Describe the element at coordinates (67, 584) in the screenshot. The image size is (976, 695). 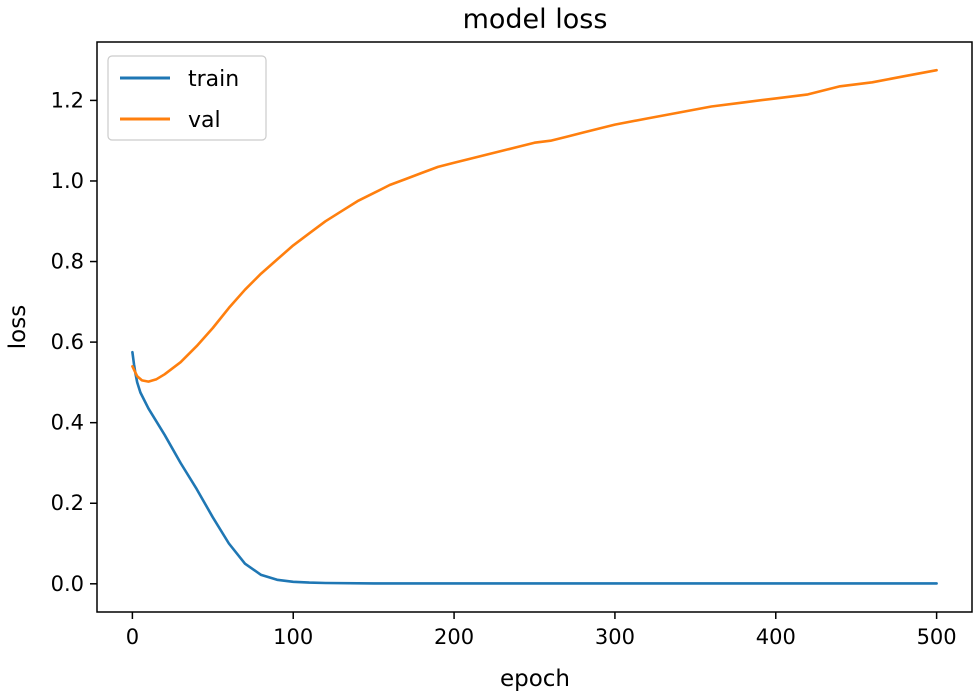
I see `y-tick-label: 0.0` at that location.